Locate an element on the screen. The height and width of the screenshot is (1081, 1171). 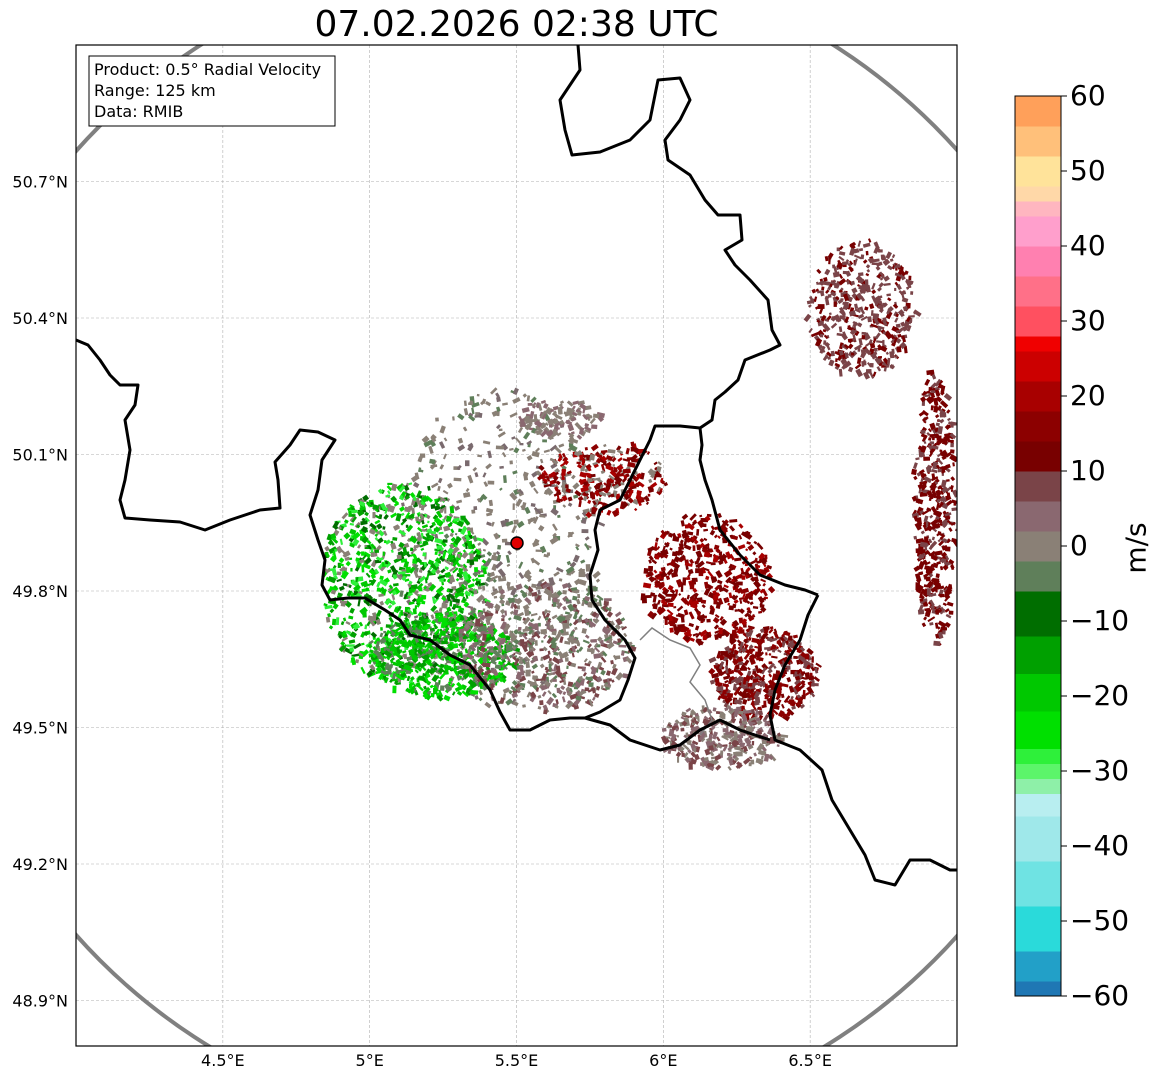
info-product: Product: 0.5° Radial Velocity is located at coordinates (207, 69).